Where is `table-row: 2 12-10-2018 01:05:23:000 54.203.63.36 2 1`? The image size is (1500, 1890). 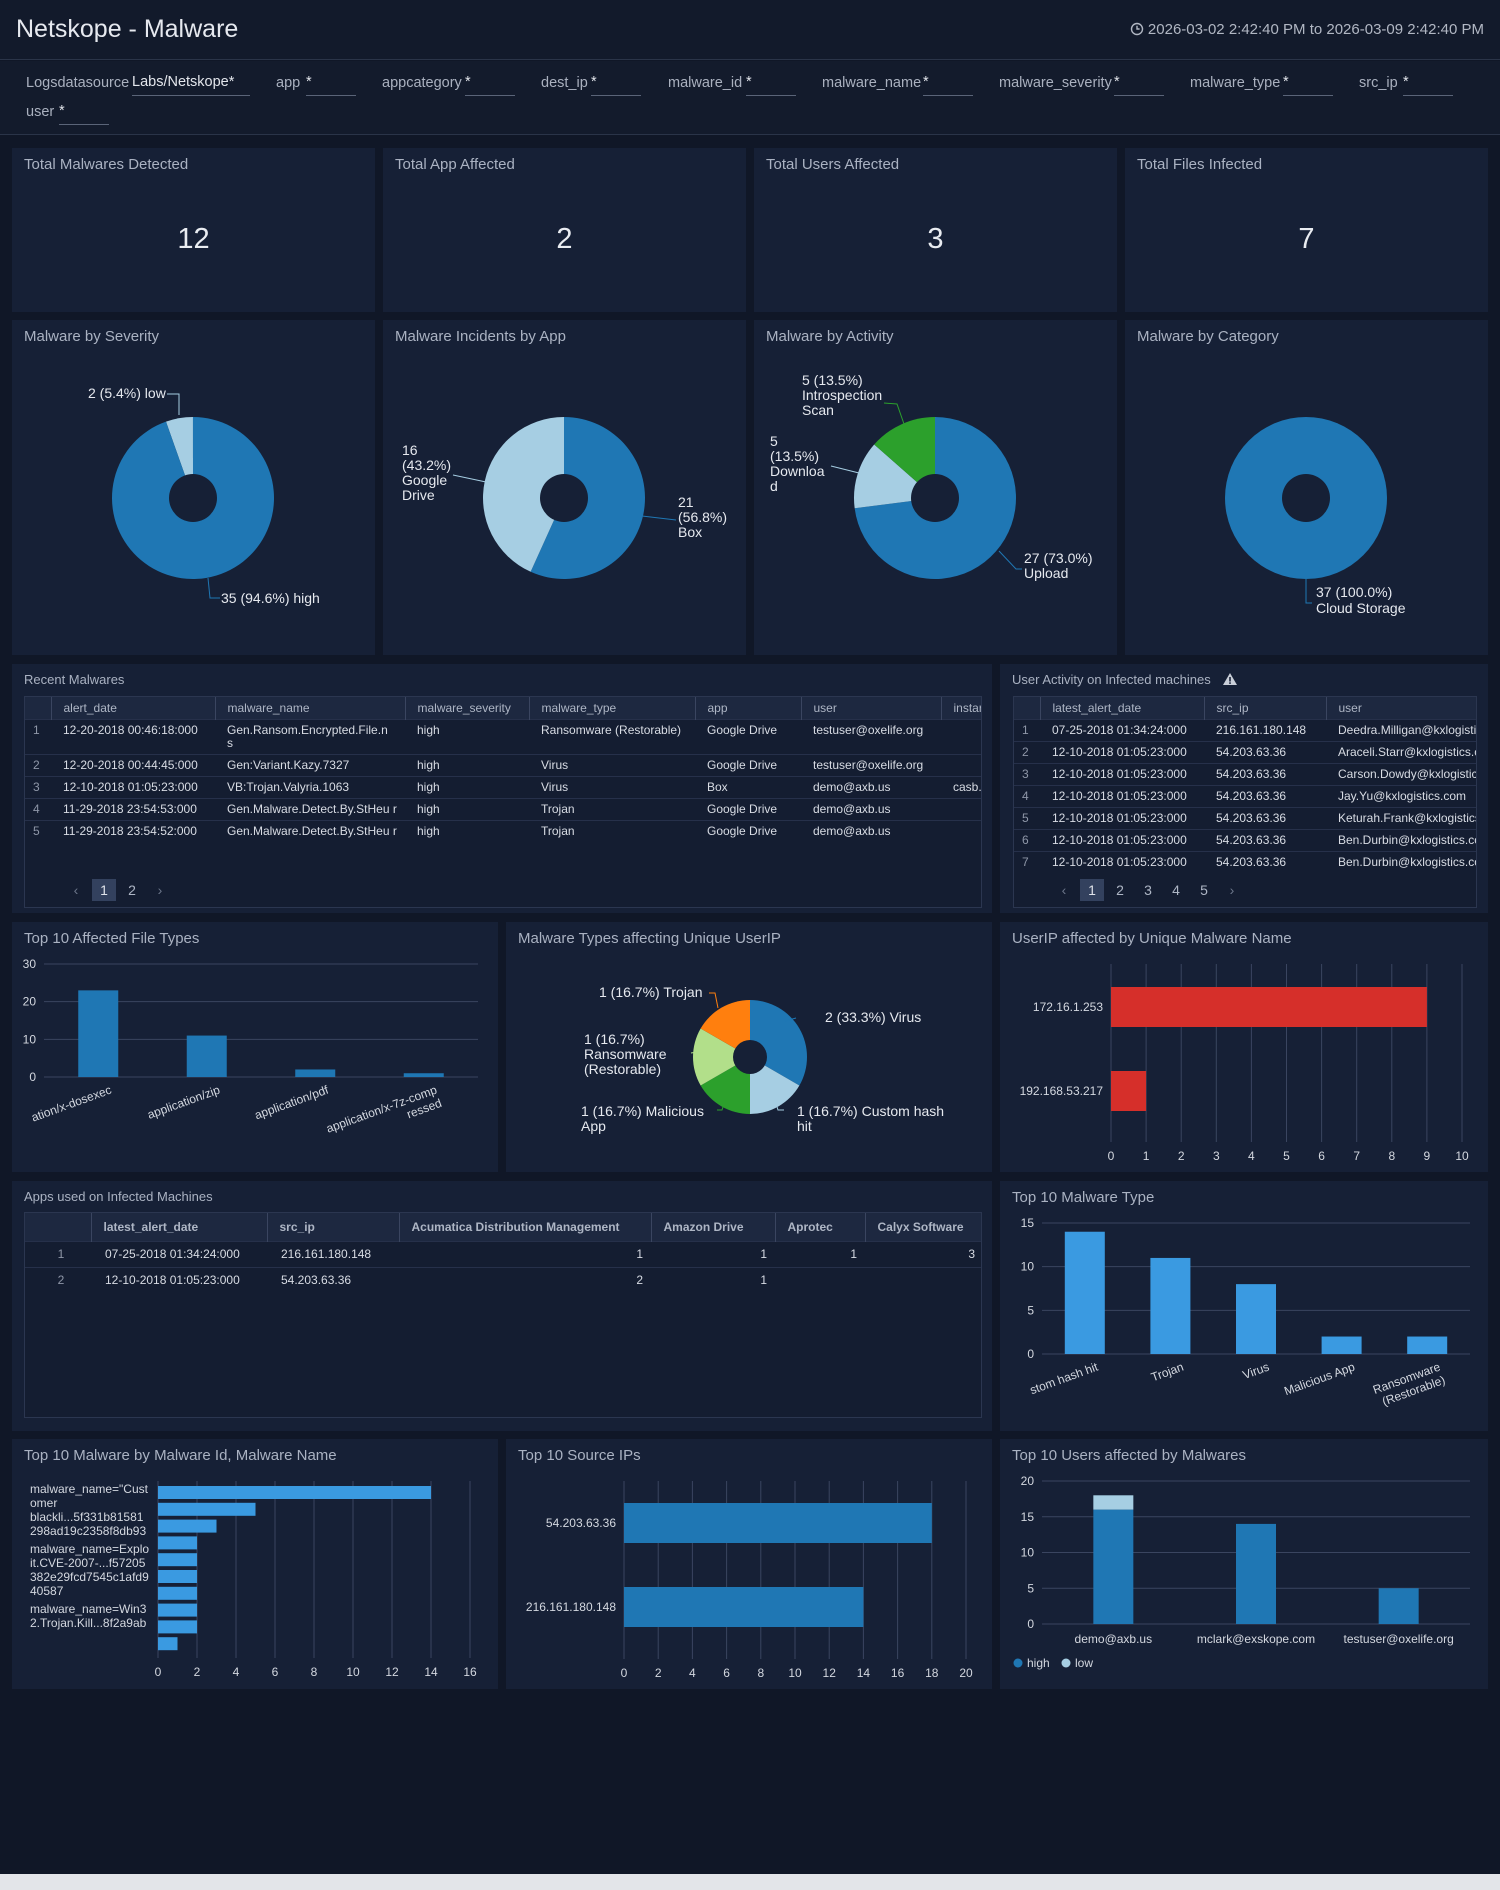
table-row: 2 12-10-2018 01:05:23:000 54.203.63.36 2 1 is located at coordinates (503, 1279).